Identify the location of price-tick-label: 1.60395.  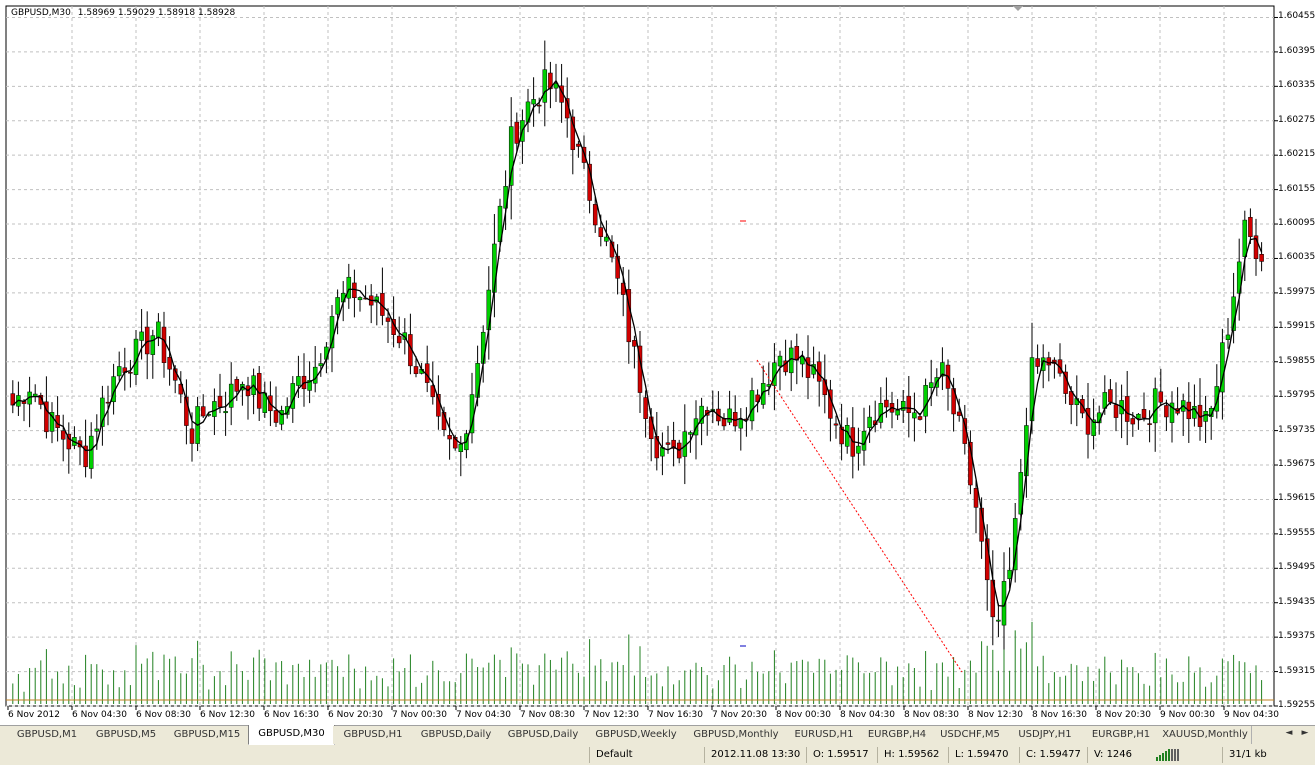
(1296, 50).